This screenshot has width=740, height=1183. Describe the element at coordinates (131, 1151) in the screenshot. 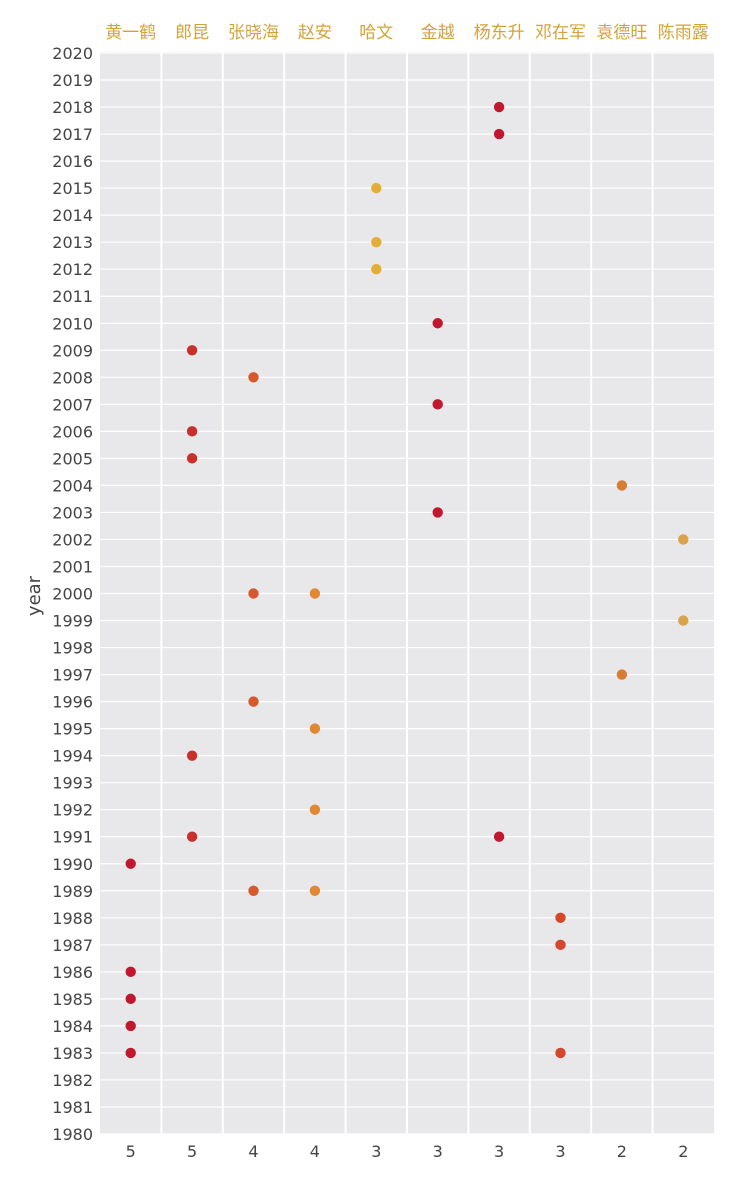

I see `x-tick-label-0: 5` at that location.